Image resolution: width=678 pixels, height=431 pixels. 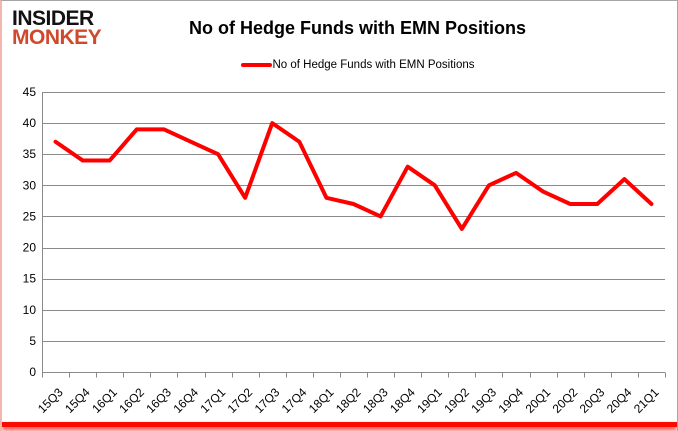 What do you see at coordinates (456, 400) in the screenshot?
I see `x-axis-label: 19Q2` at bounding box center [456, 400].